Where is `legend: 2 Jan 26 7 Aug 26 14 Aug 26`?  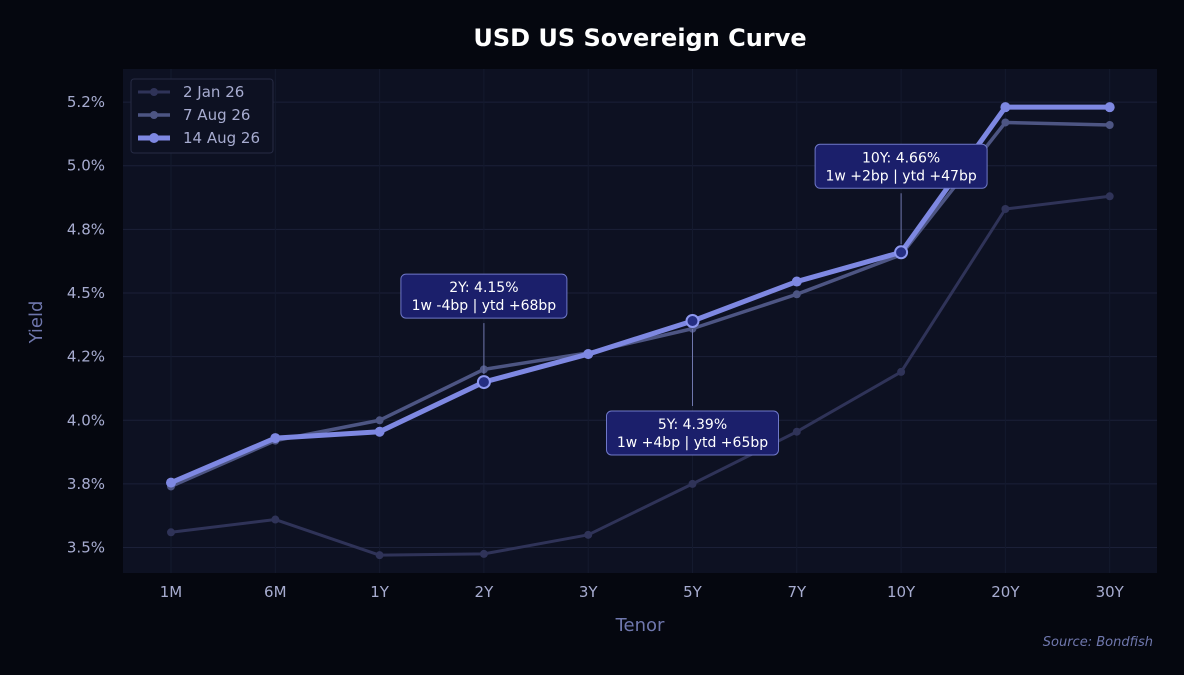 legend: 2 Jan 26 7 Aug 26 14 Aug 26 is located at coordinates (202, 116).